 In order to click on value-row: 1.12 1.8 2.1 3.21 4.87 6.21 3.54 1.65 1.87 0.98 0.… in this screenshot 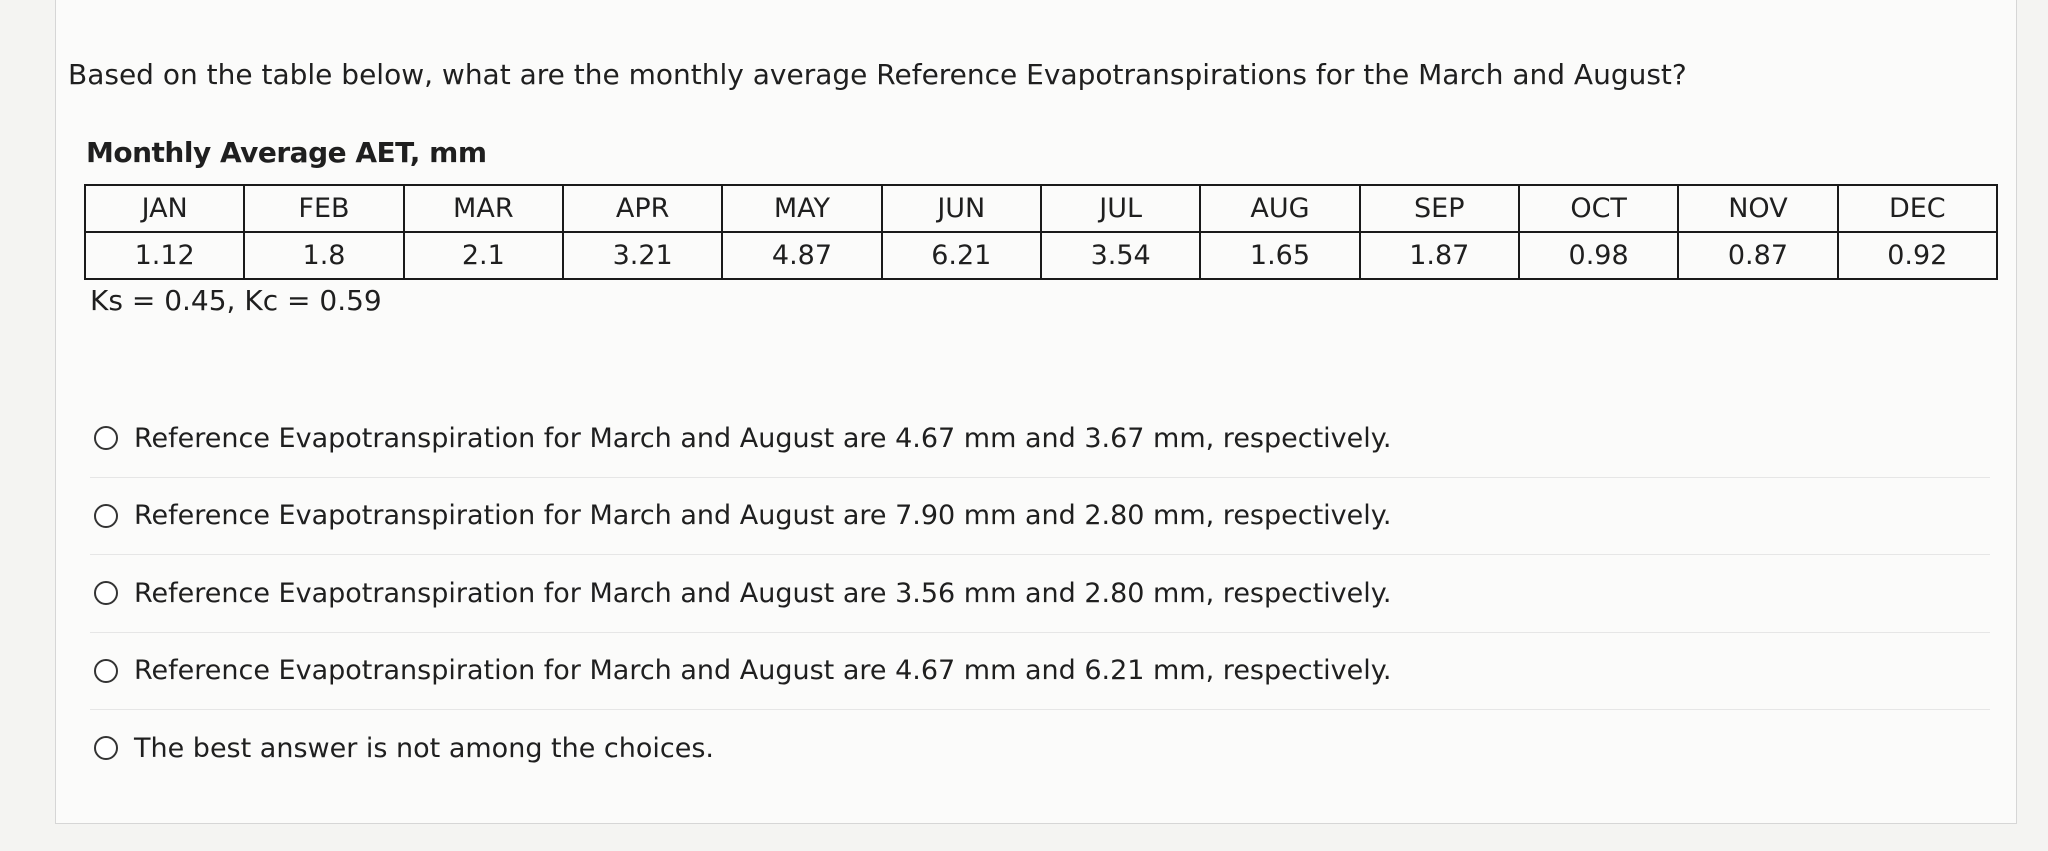, I will do `click(1041, 255)`.